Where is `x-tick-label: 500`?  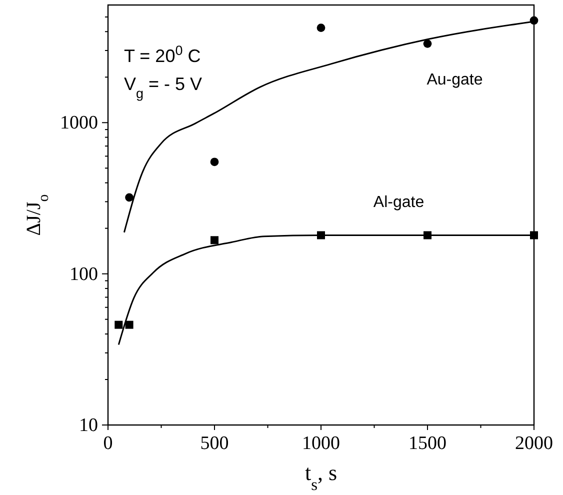
x-tick-label: 500 is located at coordinates (214, 443).